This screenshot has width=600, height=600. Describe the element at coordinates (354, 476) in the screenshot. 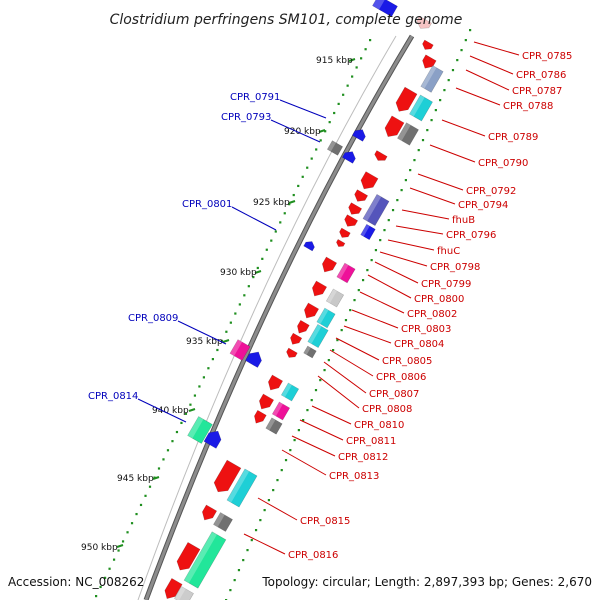

I see `gene-label-forward: CPR_0813` at that location.